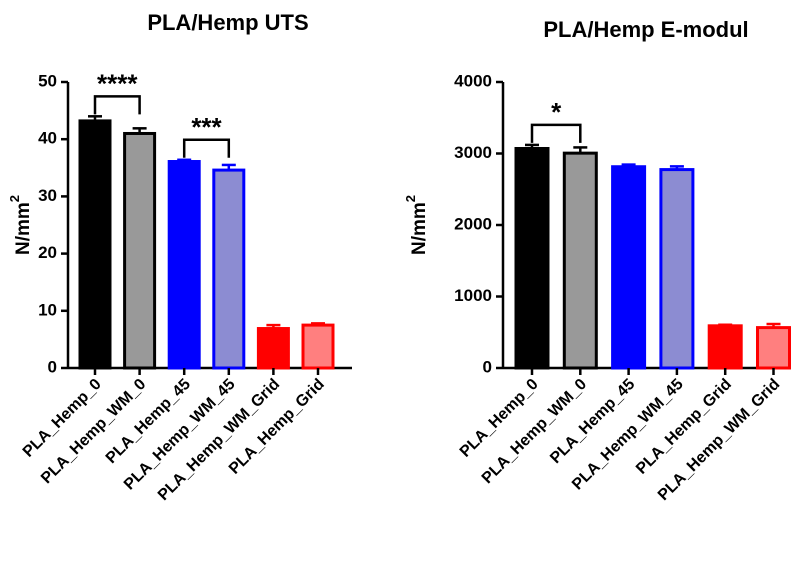 The image size is (796, 561). I want to click on significance-label: *, so click(556, 112).